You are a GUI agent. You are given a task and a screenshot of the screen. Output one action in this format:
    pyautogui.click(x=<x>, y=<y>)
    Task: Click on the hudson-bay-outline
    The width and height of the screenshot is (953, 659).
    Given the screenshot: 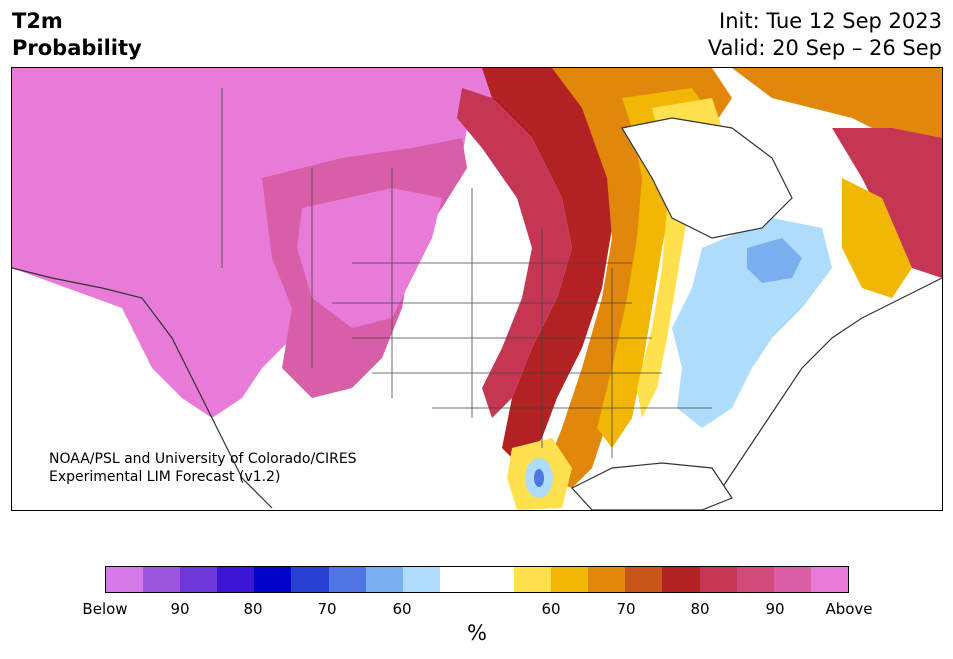 What is the action you would take?
    pyautogui.click(x=707, y=178)
    